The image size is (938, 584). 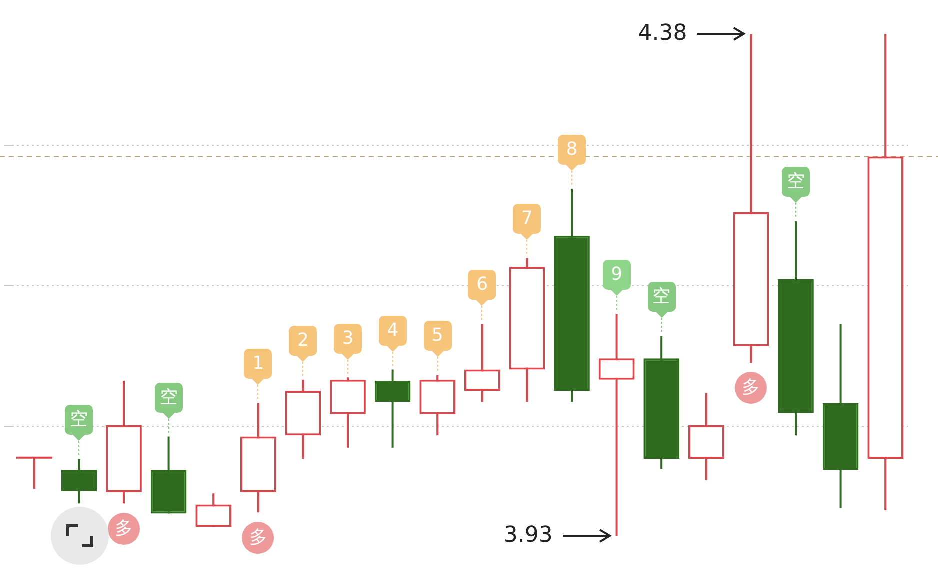 I want to click on annotation: 2, so click(x=303, y=341).